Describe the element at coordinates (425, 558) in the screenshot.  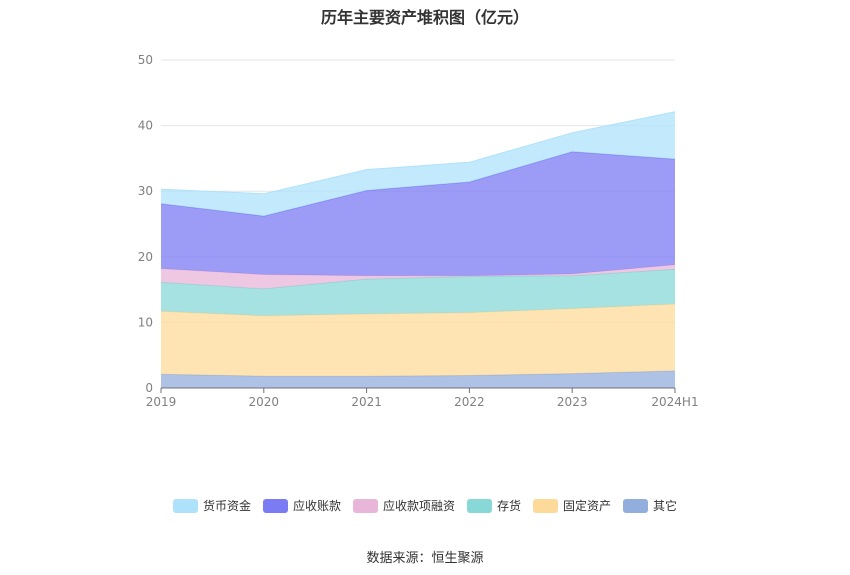
I see `data-source: 数据来源：恒生聚源` at that location.